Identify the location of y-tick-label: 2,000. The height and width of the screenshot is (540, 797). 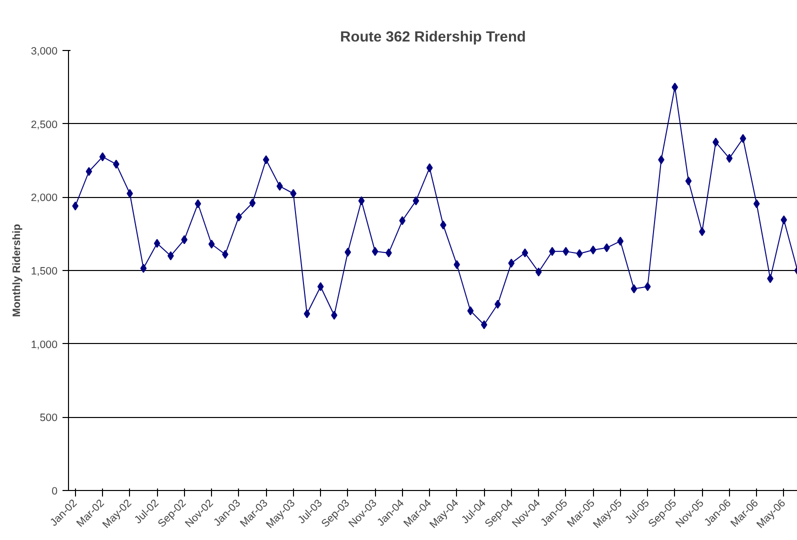
(44, 198).